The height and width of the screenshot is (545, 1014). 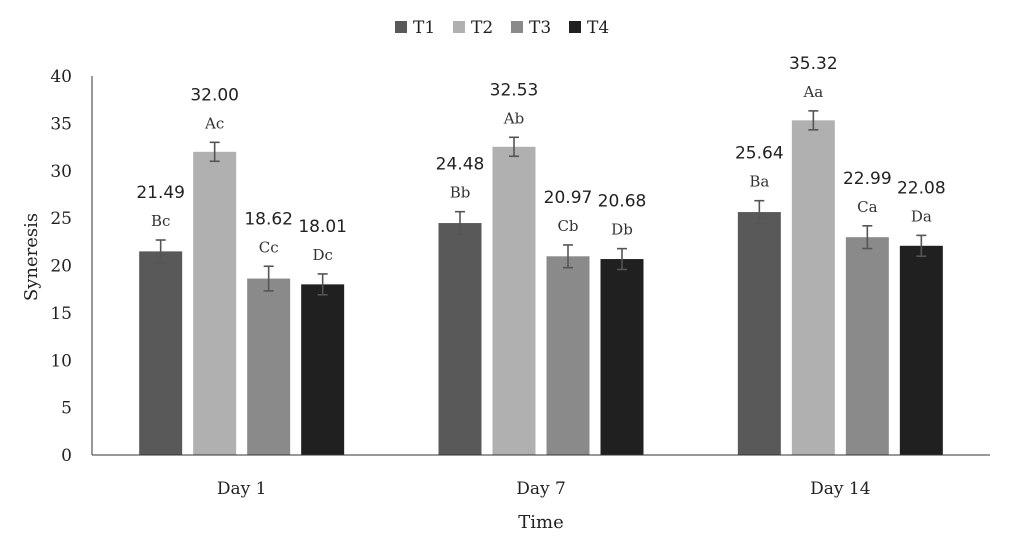 What do you see at coordinates (61, 267) in the screenshot?
I see `y-tick-label: 20` at bounding box center [61, 267].